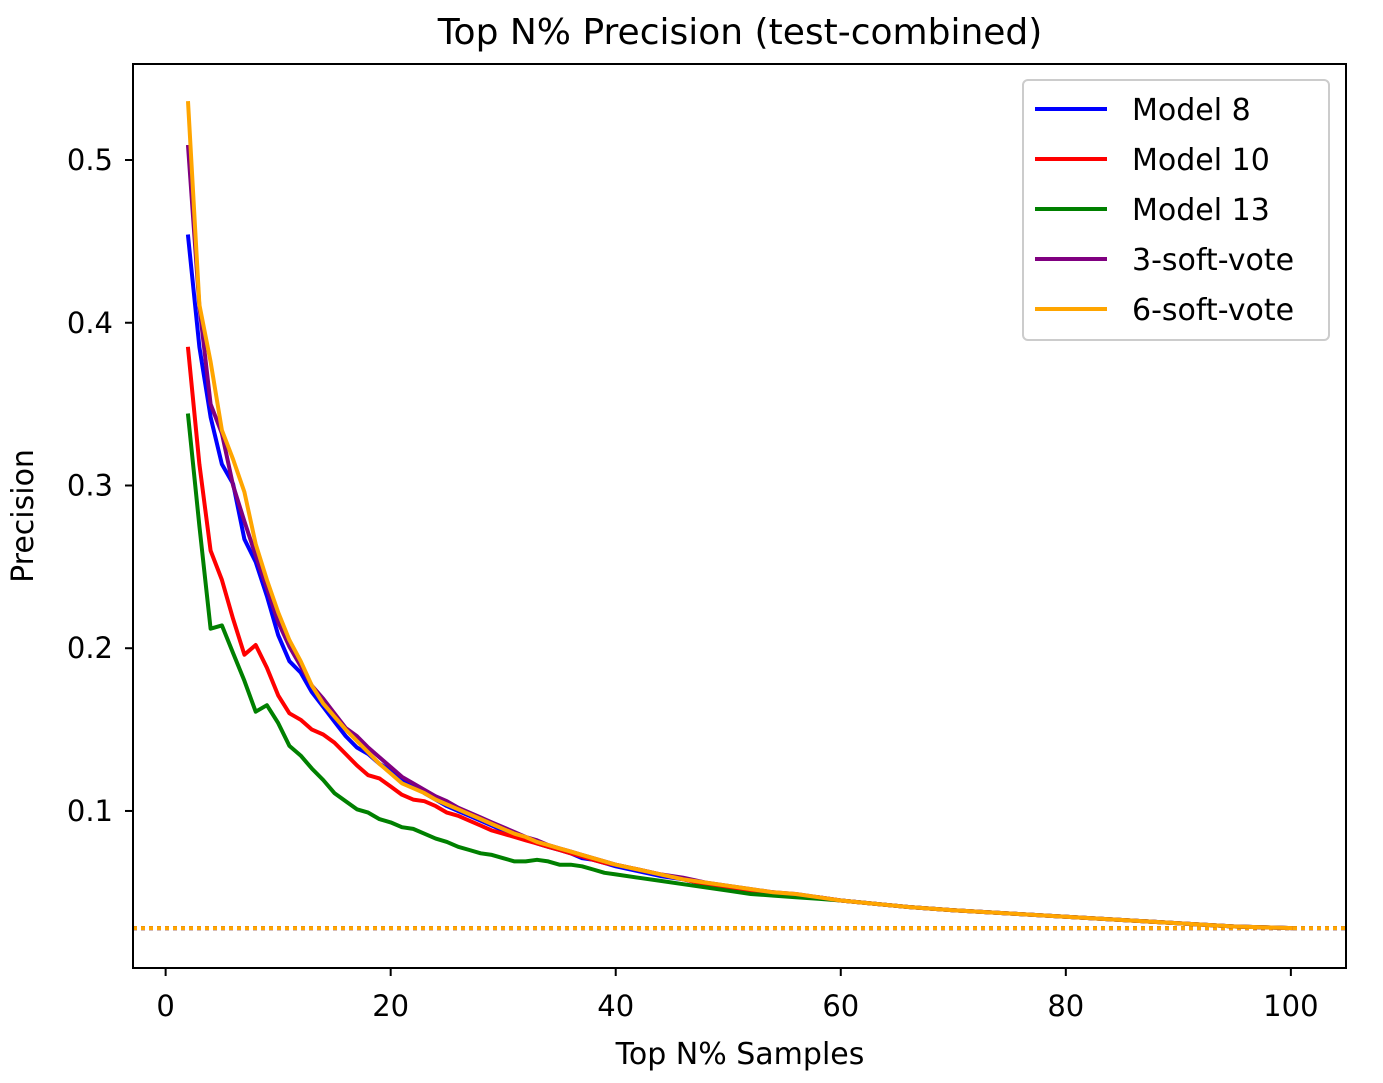  What do you see at coordinates (90, 160) in the screenshot?
I see `y-tick-label: 0.5` at bounding box center [90, 160].